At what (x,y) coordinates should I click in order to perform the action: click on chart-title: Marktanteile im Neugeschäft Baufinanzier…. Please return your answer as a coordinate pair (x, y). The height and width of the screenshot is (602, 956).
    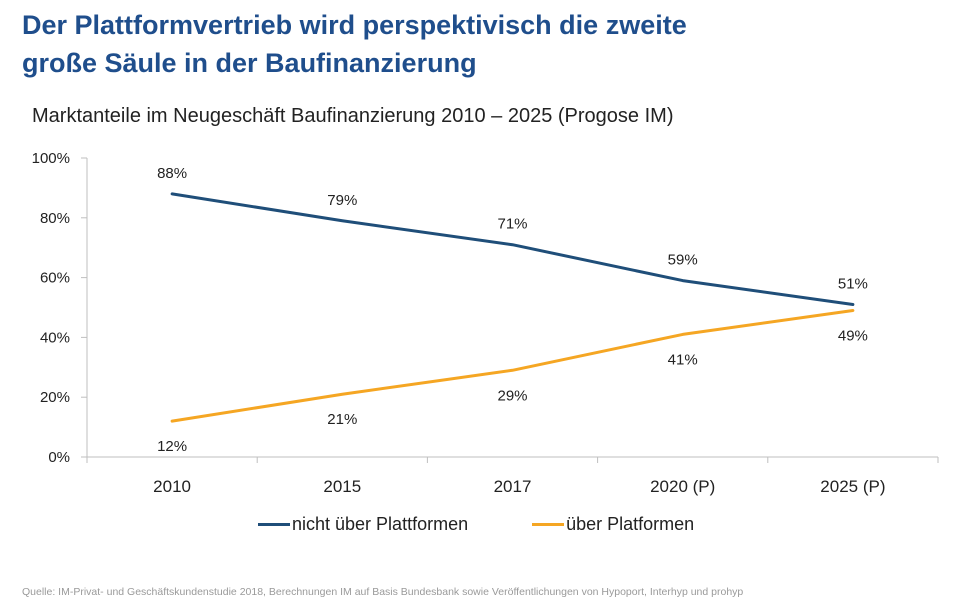
    Looking at the image, I should click on (353, 116).